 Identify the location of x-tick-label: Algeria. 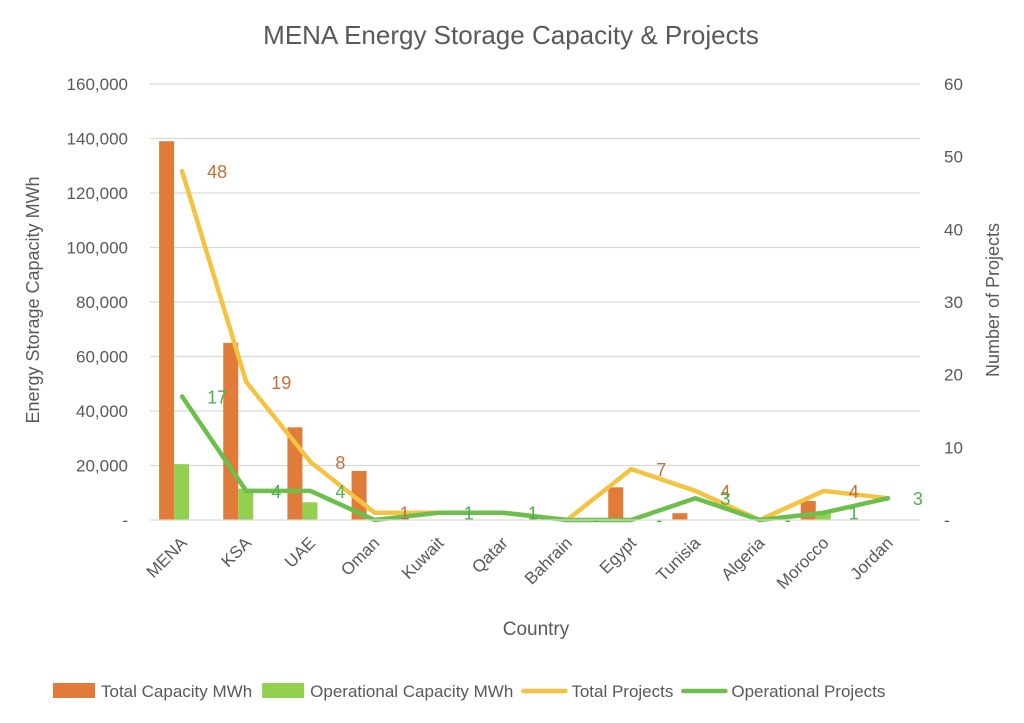
(743, 558).